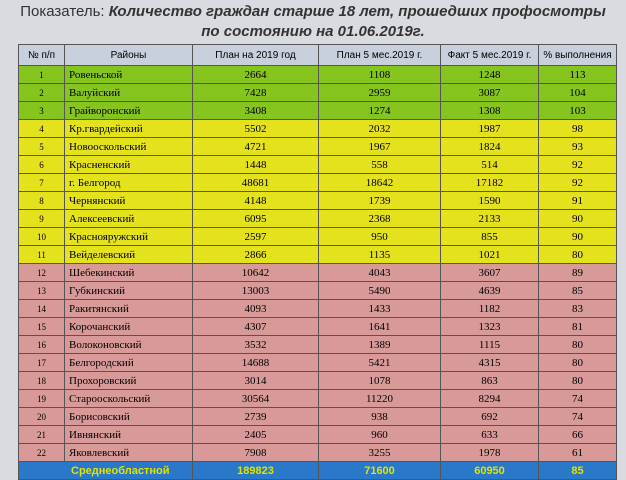 This screenshot has height=480, width=626. I want to click on cell: 960, so click(379, 434).